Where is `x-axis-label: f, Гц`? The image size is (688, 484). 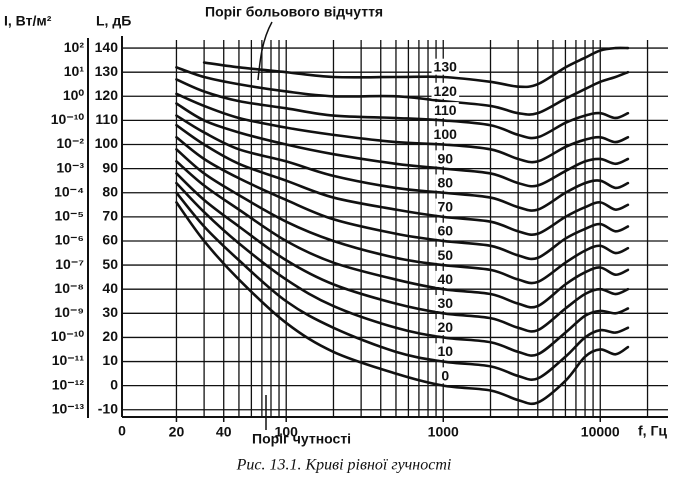
x-axis-label: f, Гц is located at coordinates (652, 431).